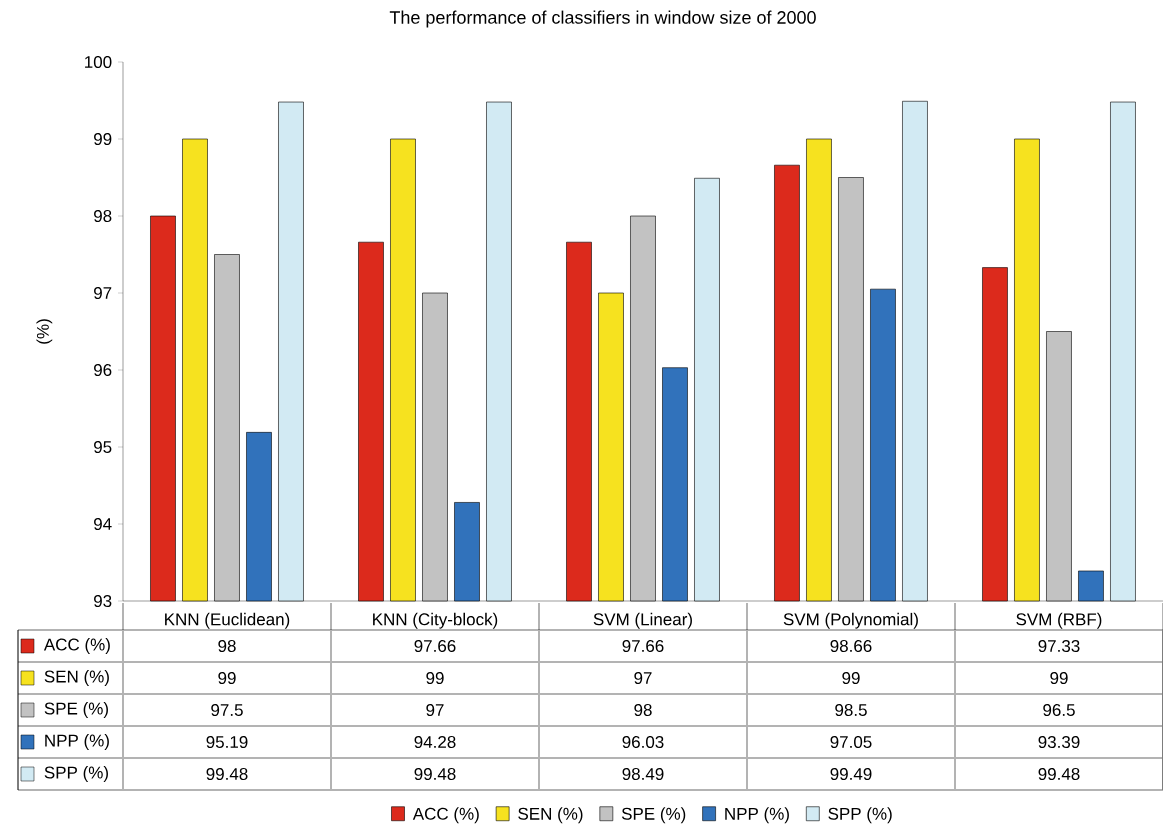 The height and width of the screenshot is (827, 1163). What do you see at coordinates (642, 620) in the screenshot?
I see `x-tick-label: SVM (Linear)` at bounding box center [642, 620].